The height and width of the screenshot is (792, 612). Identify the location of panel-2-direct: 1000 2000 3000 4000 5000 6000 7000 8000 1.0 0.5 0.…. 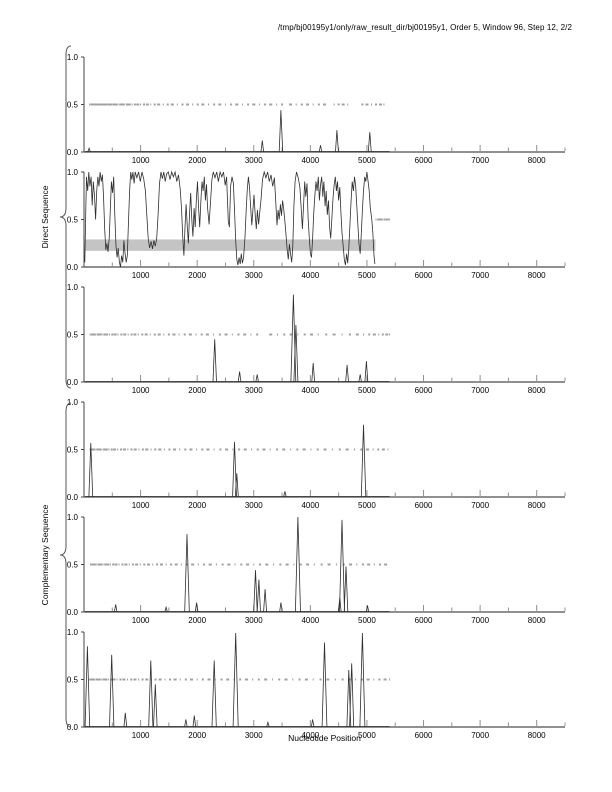
(316, 224).